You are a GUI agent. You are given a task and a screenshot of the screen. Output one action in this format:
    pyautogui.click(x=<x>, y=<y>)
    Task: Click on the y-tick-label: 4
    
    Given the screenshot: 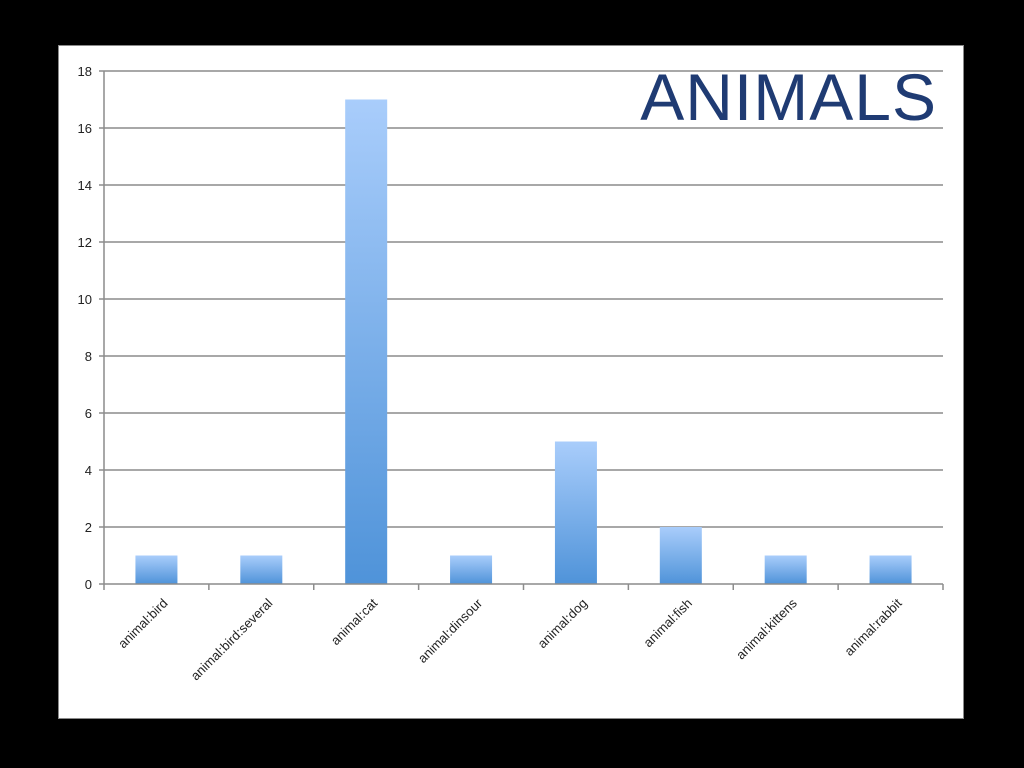 What is the action you would take?
    pyautogui.click(x=88, y=470)
    